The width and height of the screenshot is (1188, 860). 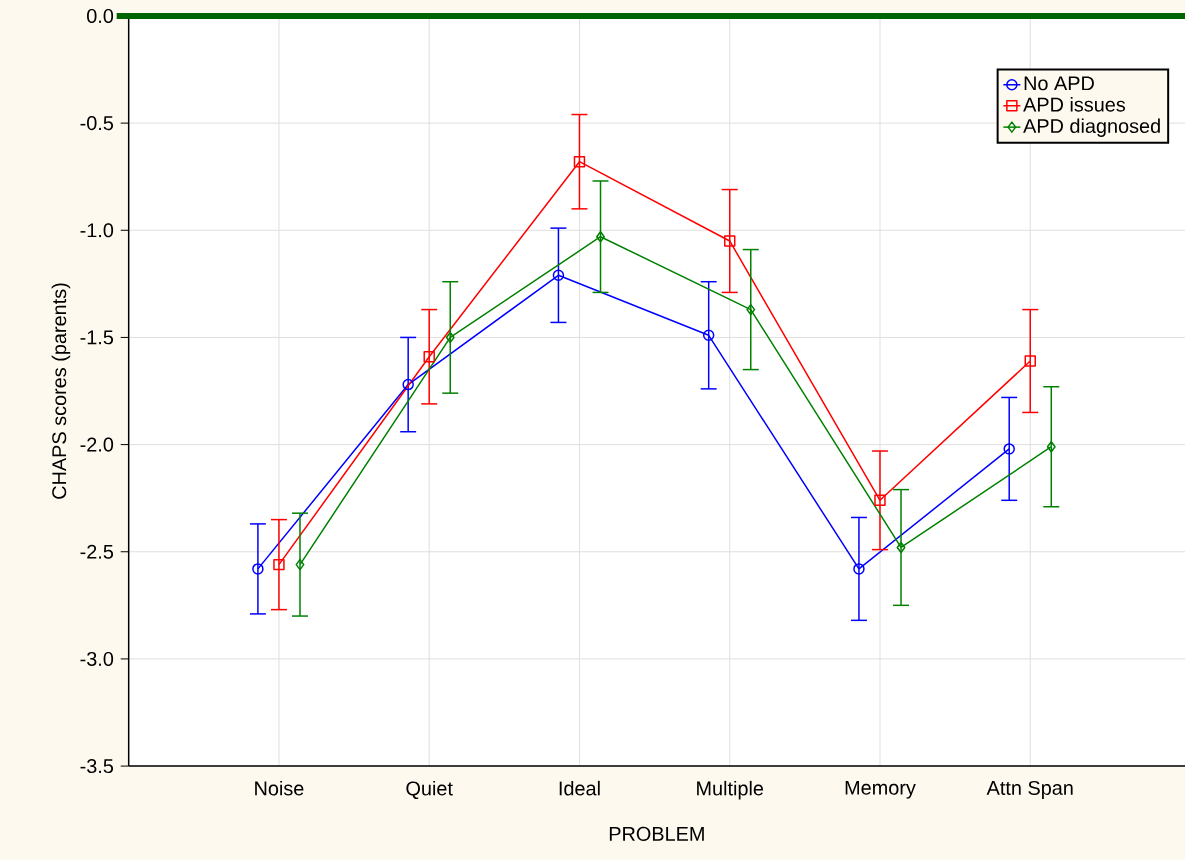 I want to click on y-tick-label: -2.5, so click(x=97, y=551).